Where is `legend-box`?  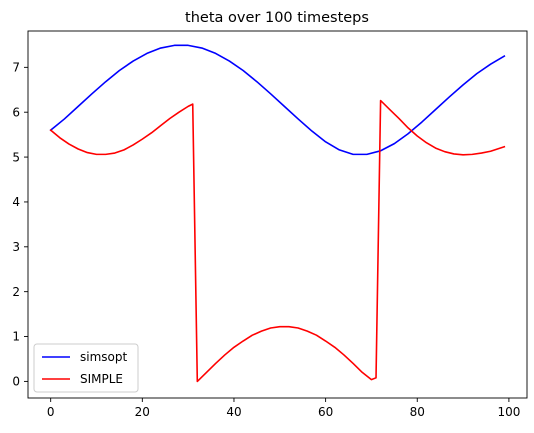 legend-box is located at coordinates (86, 368).